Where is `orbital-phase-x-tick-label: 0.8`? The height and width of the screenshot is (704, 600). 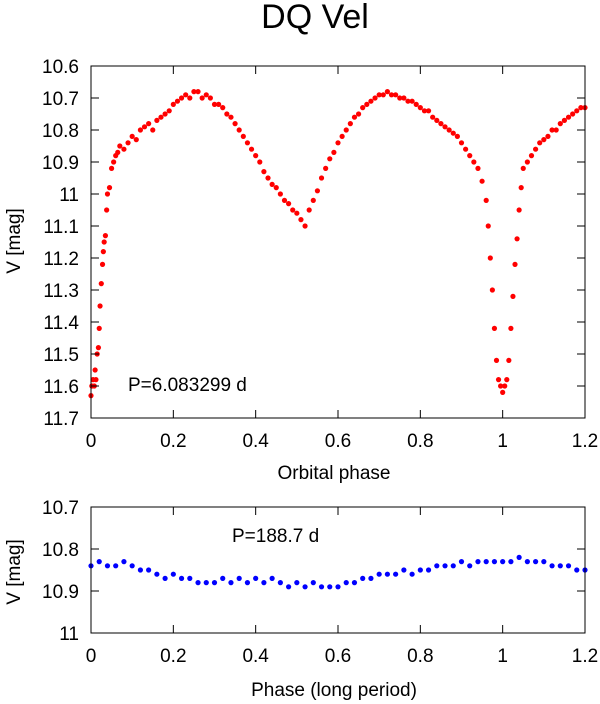 orbital-phase-x-tick-label: 0.8 is located at coordinates (420, 441).